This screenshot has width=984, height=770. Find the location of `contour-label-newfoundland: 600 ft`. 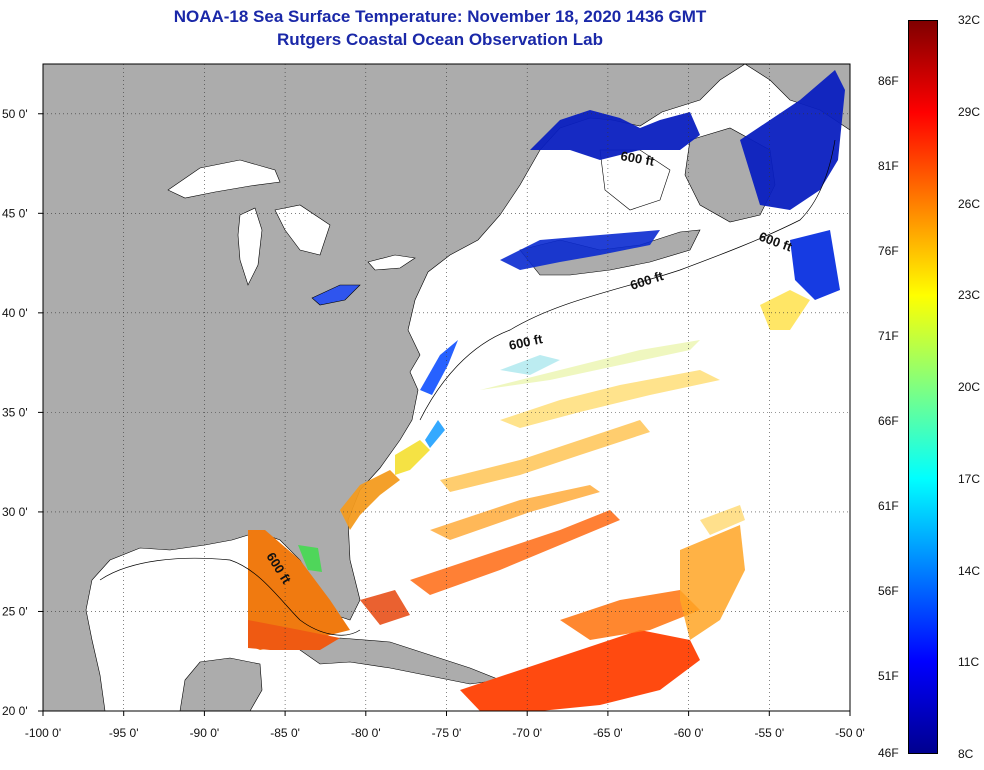

contour-label-newfoundland: 600 ft is located at coordinates (637, 158).